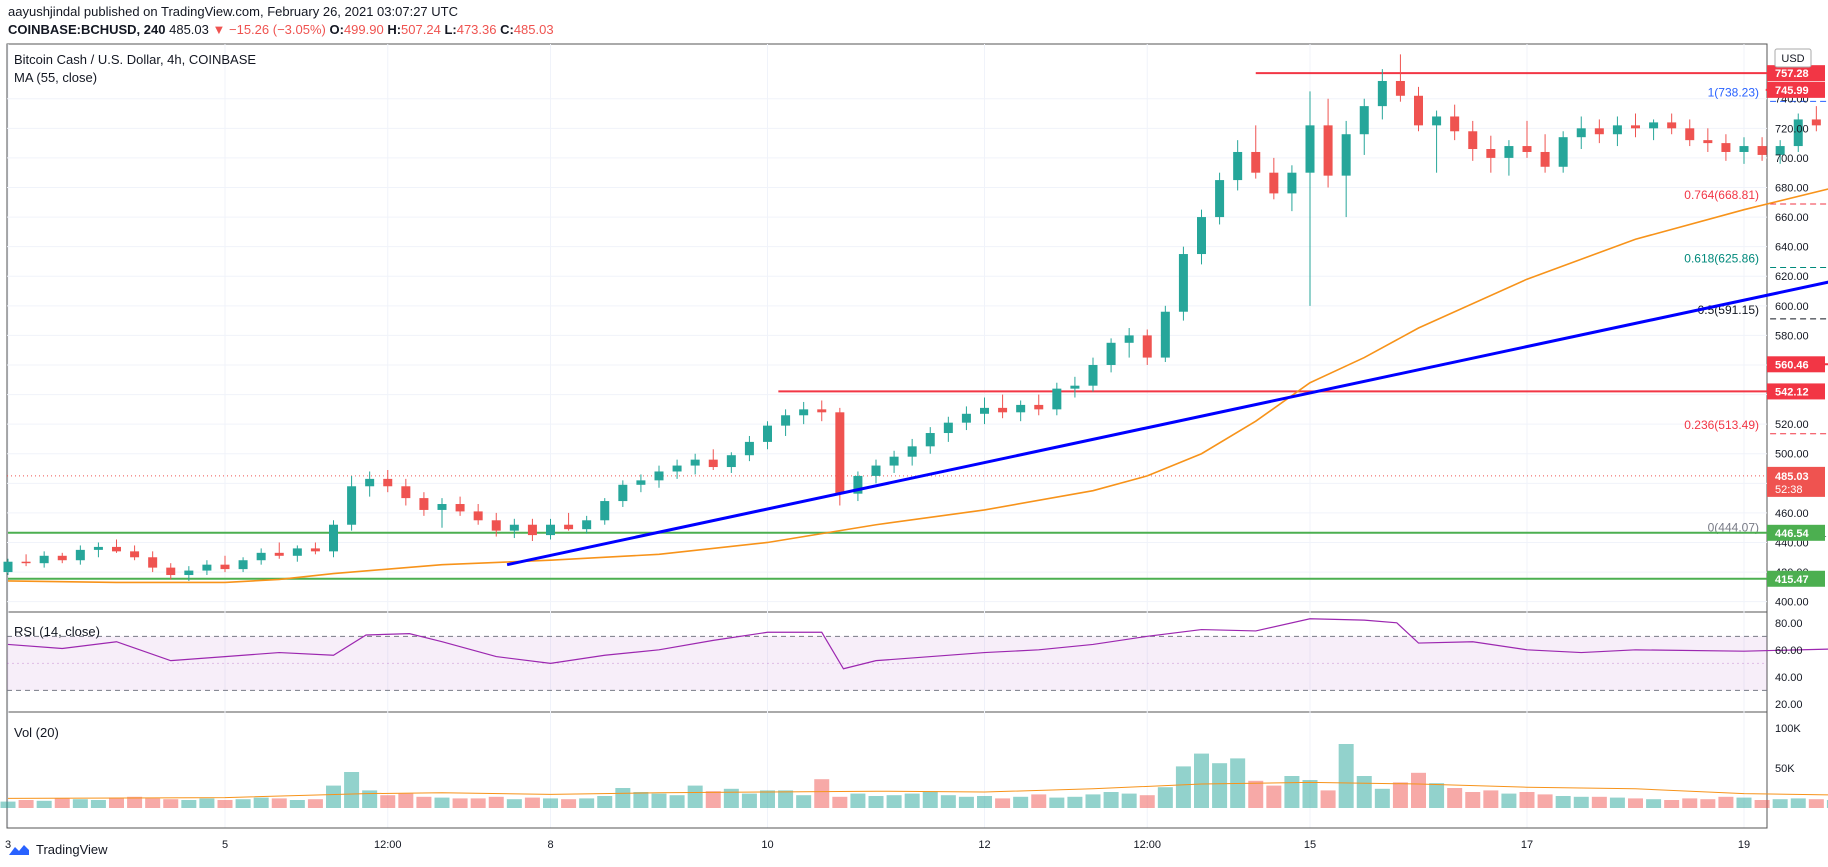  What do you see at coordinates (914, 776) in the screenshot?
I see `volume-pane` at bounding box center [914, 776].